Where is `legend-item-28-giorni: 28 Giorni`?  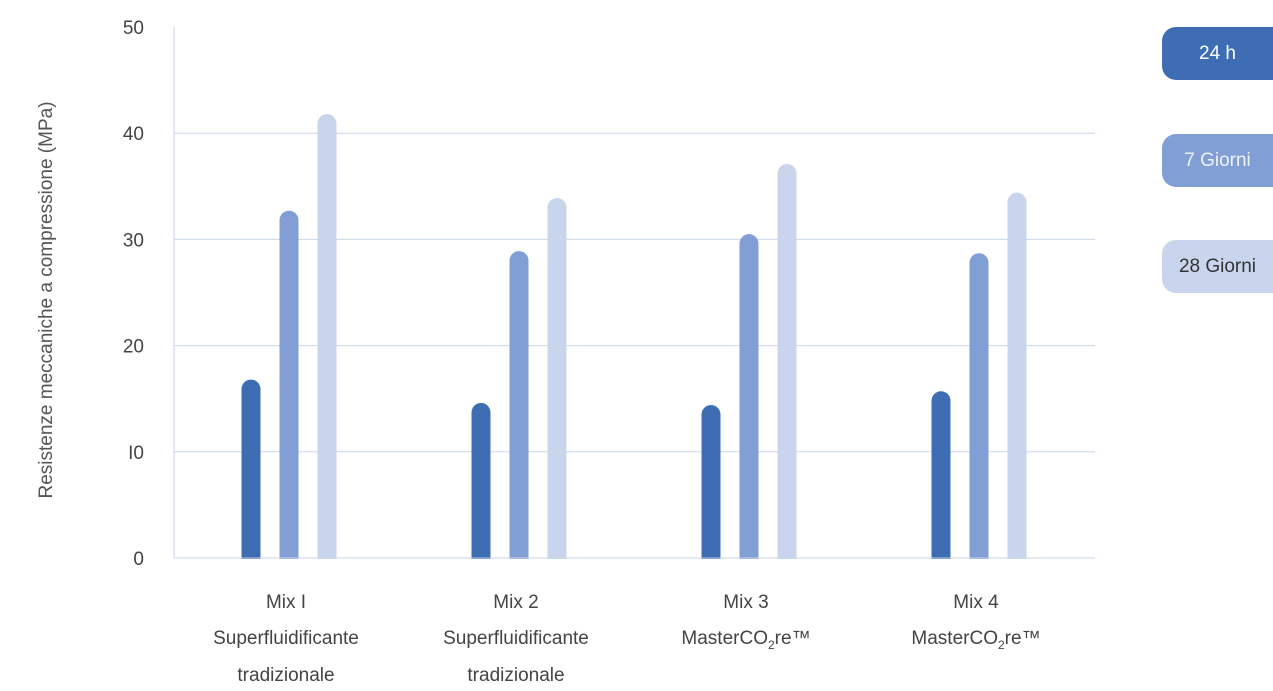
legend-item-28-giorni: 28 Giorni is located at coordinates (1217, 266).